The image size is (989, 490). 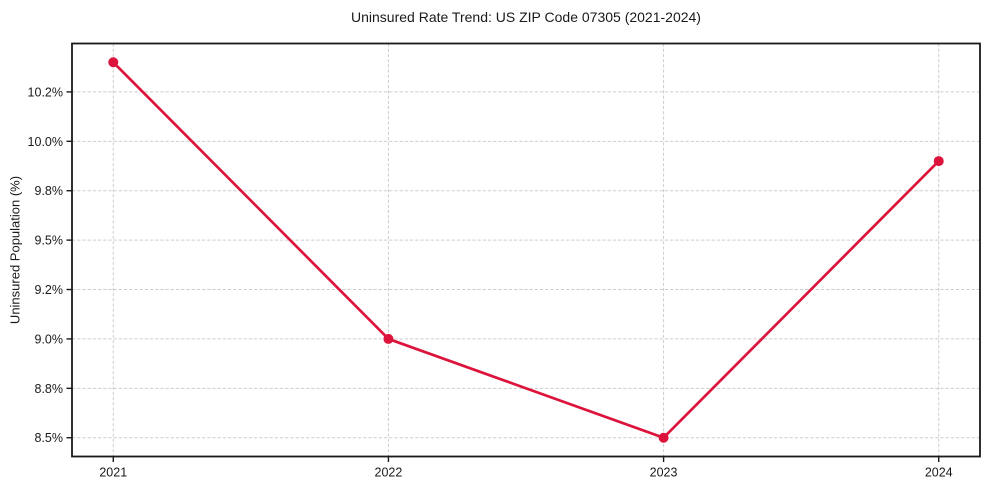 I want to click on y-tick-label: 10.0%, so click(x=45, y=142).